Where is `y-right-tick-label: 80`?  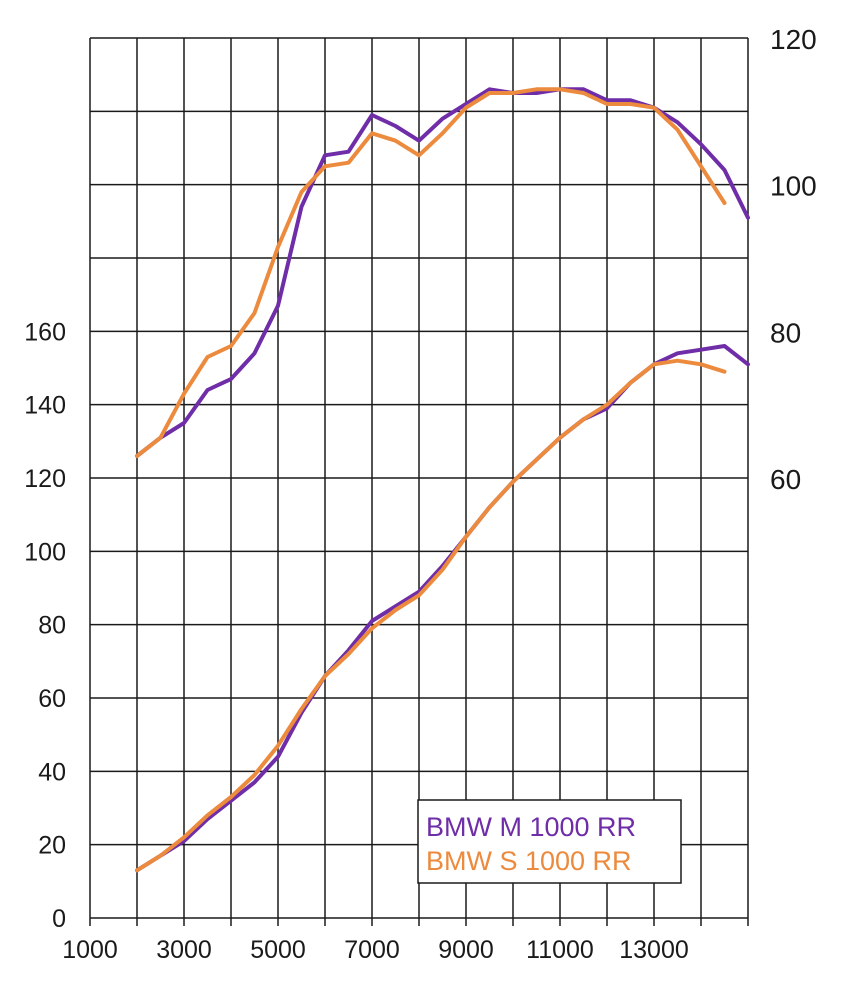
y-right-tick-label: 80 is located at coordinates (785, 332).